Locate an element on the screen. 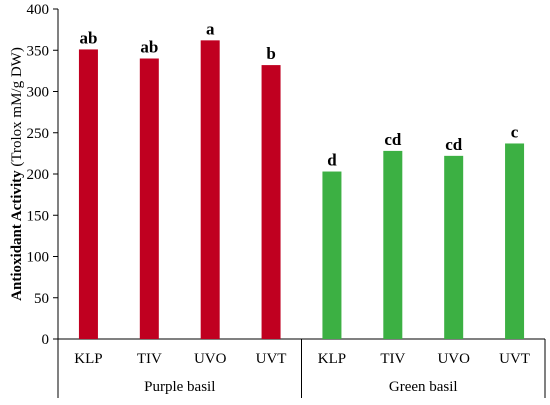 The height and width of the screenshot is (405, 550). bar-significance-label: c is located at coordinates (515, 131).